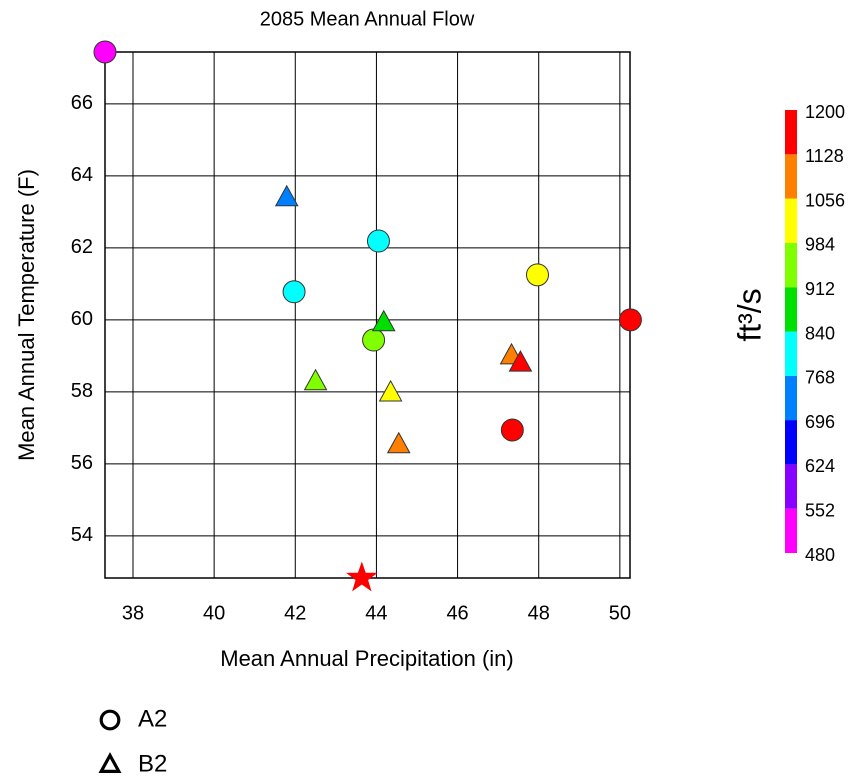 This screenshot has height=783, width=861. What do you see at coordinates (82, 319) in the screenshot?
I see `y-tick-label: 60` at bounding box center [82, 319].